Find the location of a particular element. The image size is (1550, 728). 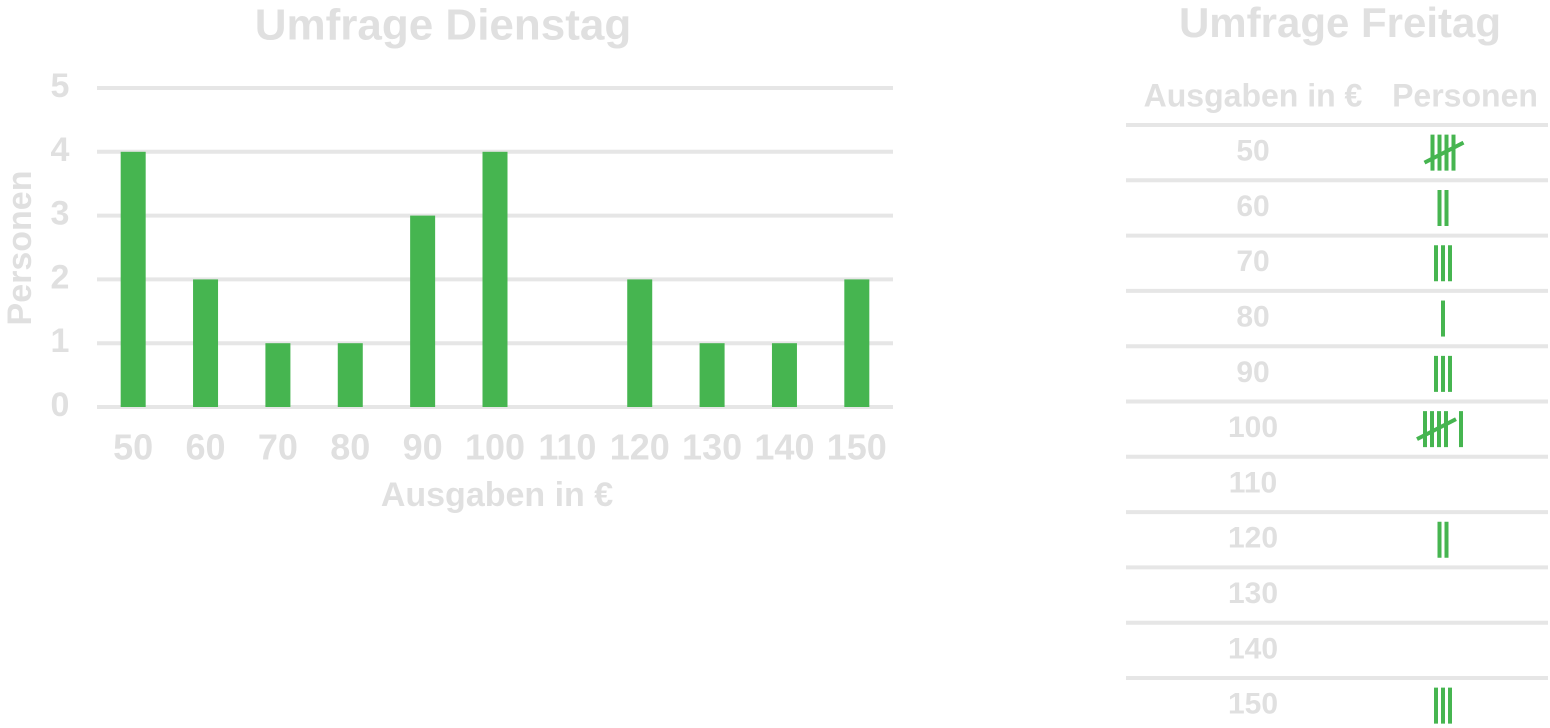

x-tick-label: 140 is located at coordinates (784, 447).